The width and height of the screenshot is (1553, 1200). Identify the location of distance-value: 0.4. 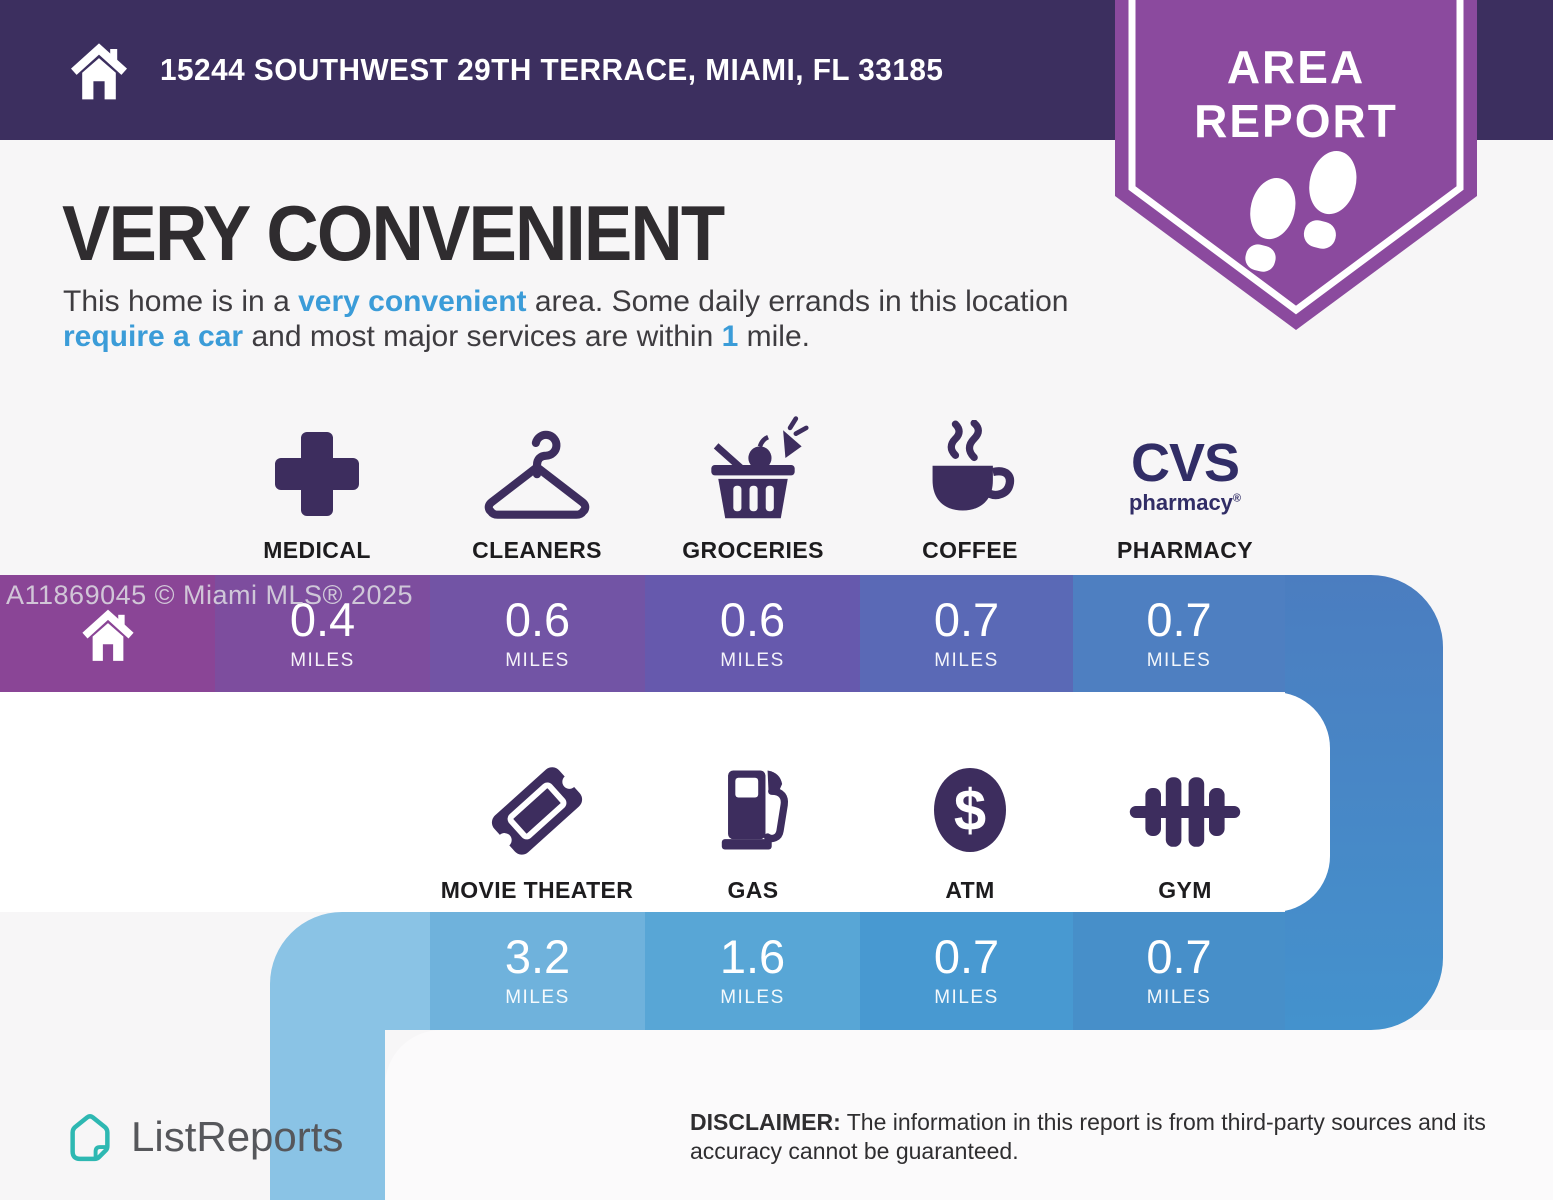
(322, 619).